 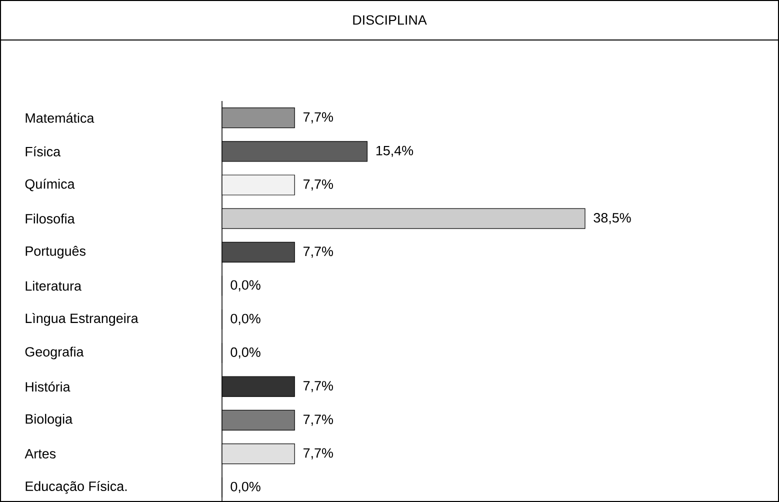 What do you see at coordinates (390, 20) in the screenshot?
I see `chart-title: DISCIPLINA` at bounding box center [390, 20].